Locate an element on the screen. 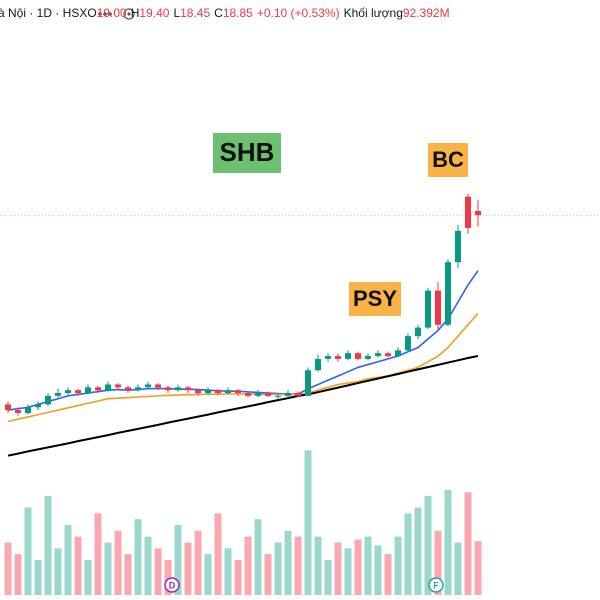  ohlc-label: H is located at coordinates (135, 13).